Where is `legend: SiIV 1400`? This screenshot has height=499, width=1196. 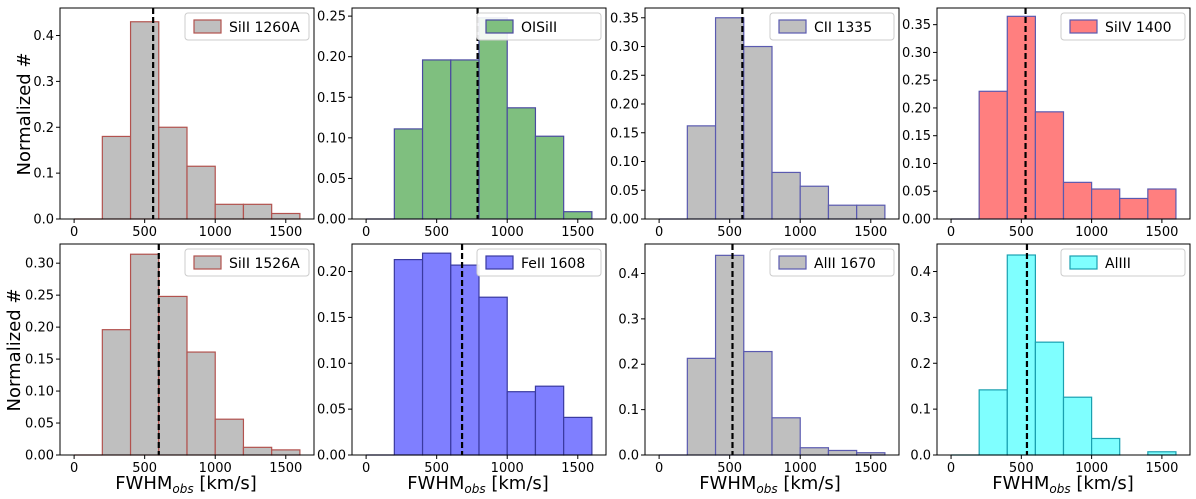 legend: SiIV 1400 is located at coordinates (1123, 26).